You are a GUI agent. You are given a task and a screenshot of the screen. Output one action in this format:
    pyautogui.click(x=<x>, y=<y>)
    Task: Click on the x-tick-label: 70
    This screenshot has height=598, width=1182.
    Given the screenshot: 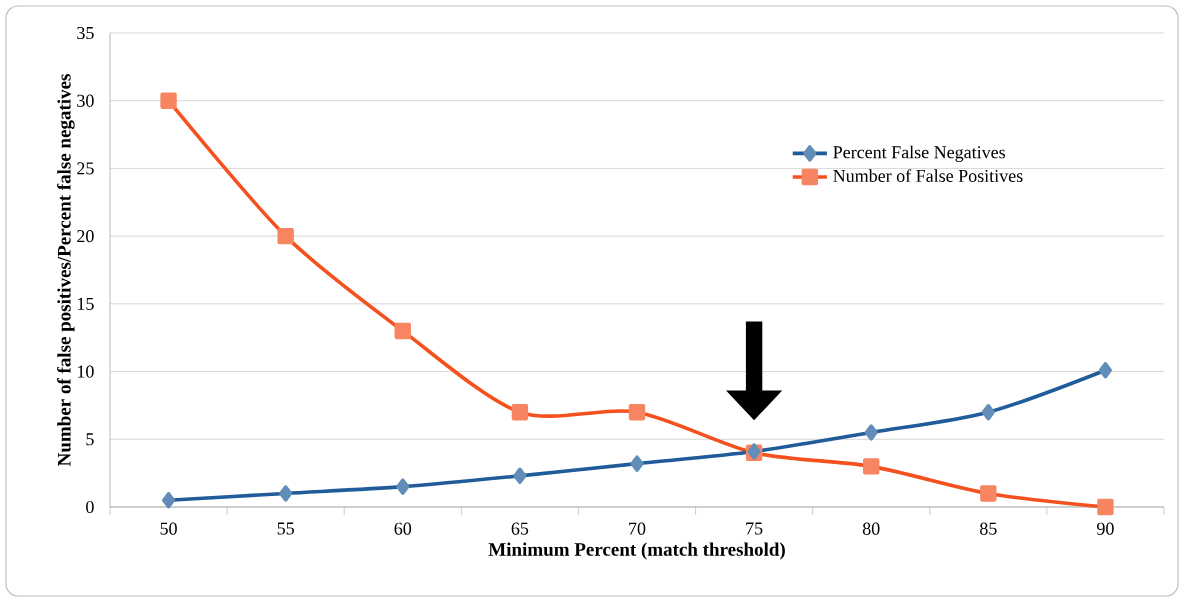 What is the action you would take?
    pyautogui.click(x=637, y=528)
    